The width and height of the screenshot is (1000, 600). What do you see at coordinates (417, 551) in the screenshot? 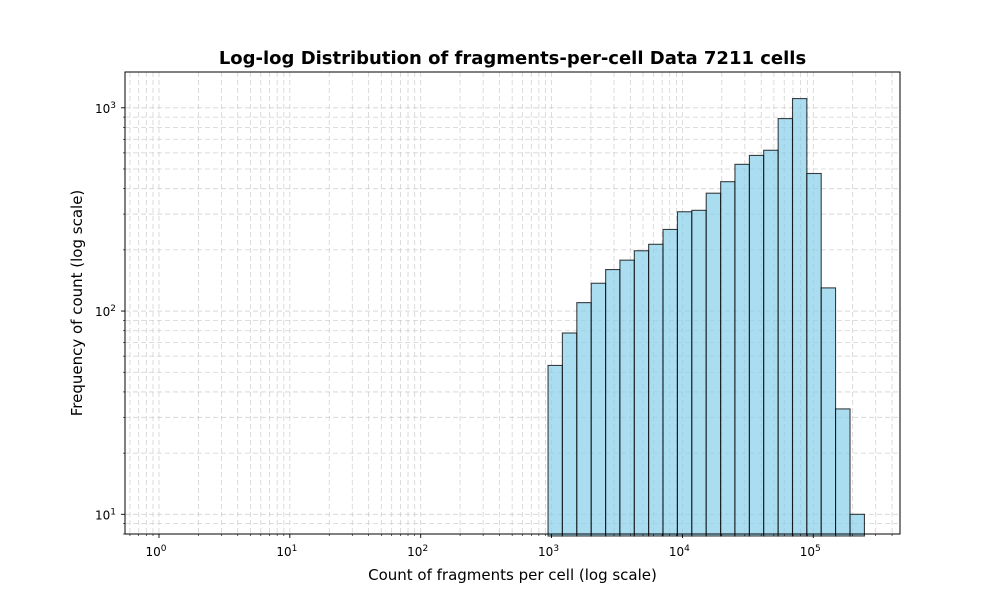
I see `x-tick-label: 102` at bounding box center [417, 551].